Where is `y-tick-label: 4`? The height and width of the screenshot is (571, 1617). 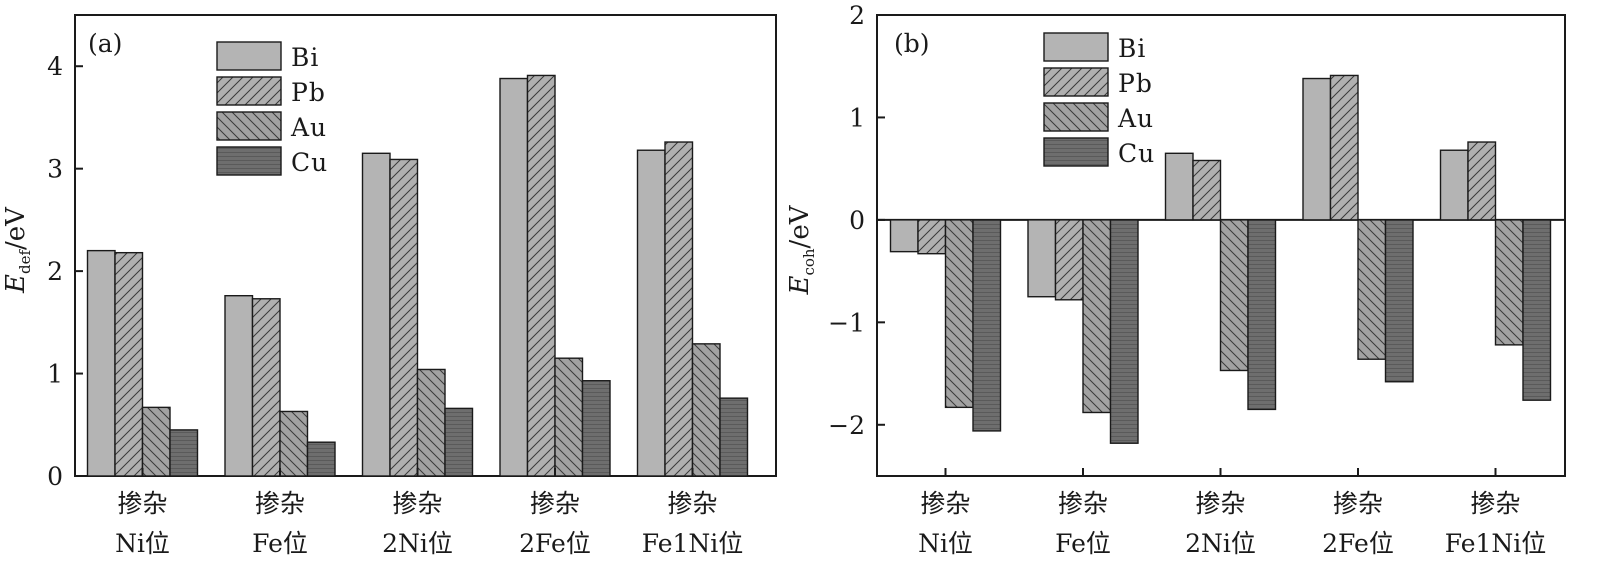 y-tick-label: 4 is located at coordinates (55, 66).